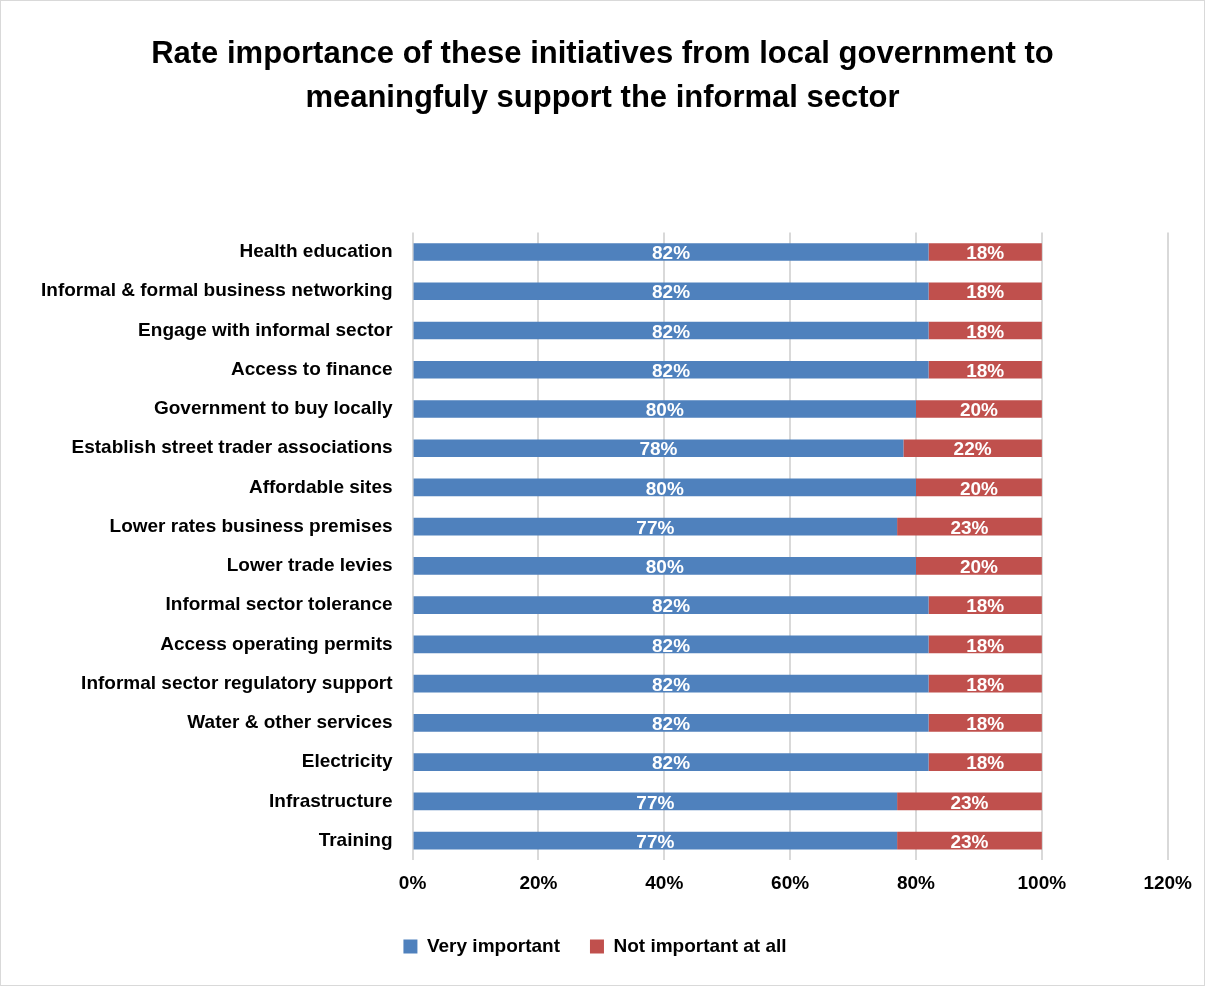 This screenshot has height=986, width=1205. What do you see at coordinates (664, 882) in the screenshot?
I see `x-tick-label: 40%` at bounding box center [664, 882].